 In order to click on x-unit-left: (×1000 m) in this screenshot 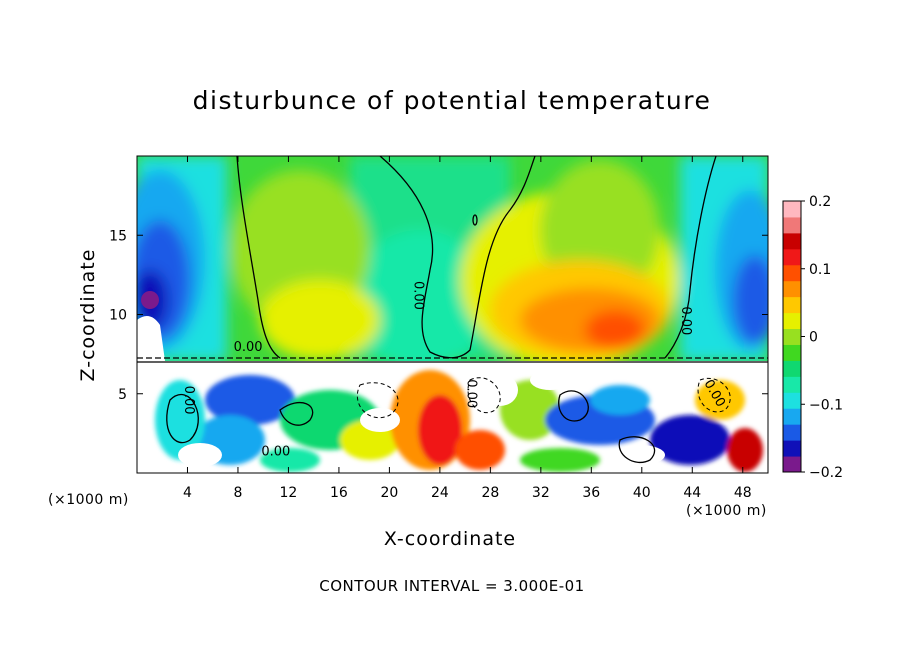, I will do `click(88, 500)`.